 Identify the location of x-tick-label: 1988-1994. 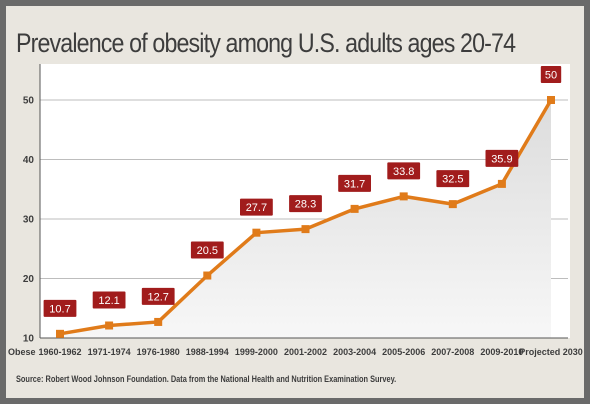
(207, 352).